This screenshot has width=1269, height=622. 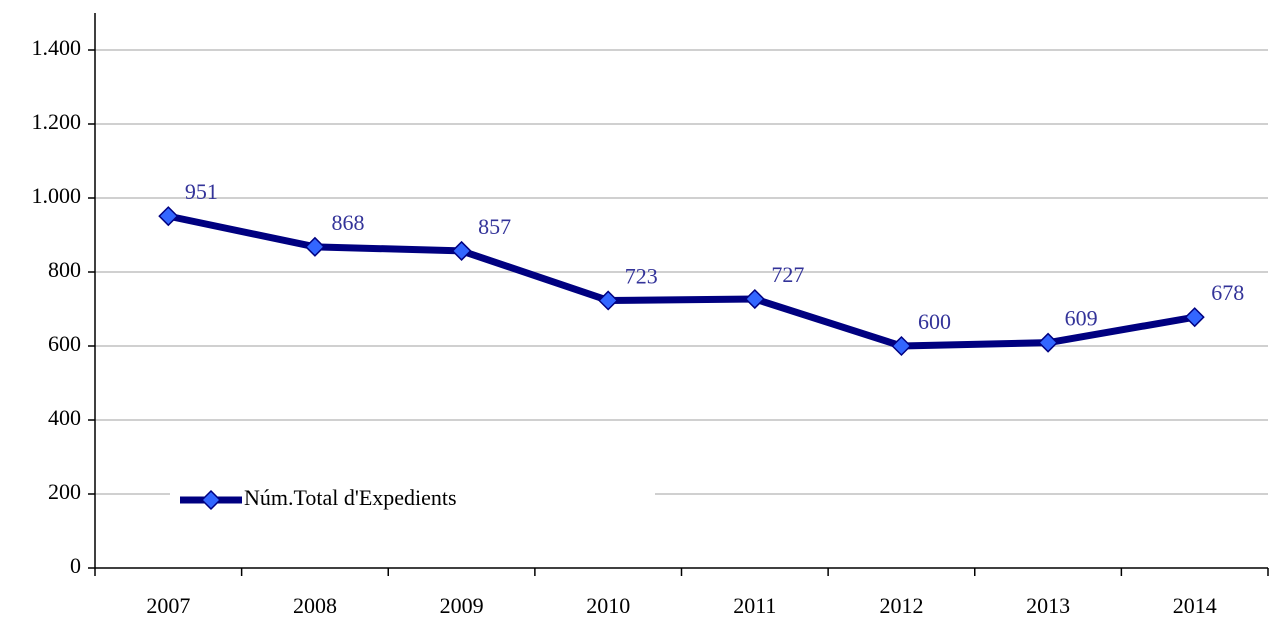 I want to click on x-tick-label: 2008, so click(x=315, y=605).